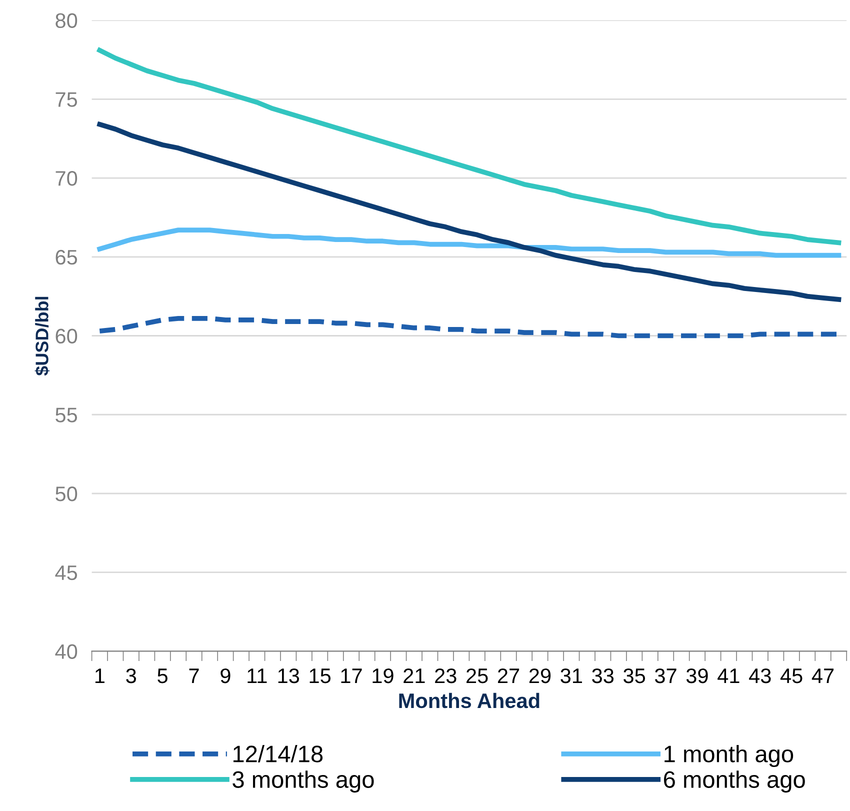  What do you see at coordinates (163, 676) in the screenshot?
I see `x-tick-label: 5` at bounding box center [163, 676].